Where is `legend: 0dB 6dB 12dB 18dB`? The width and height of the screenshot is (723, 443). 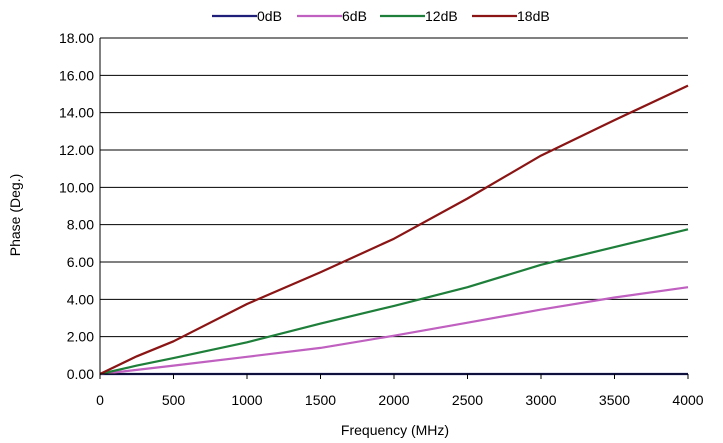 legend: 0dB 6dB 12dB 18dB is located at coordinates (381, 16).